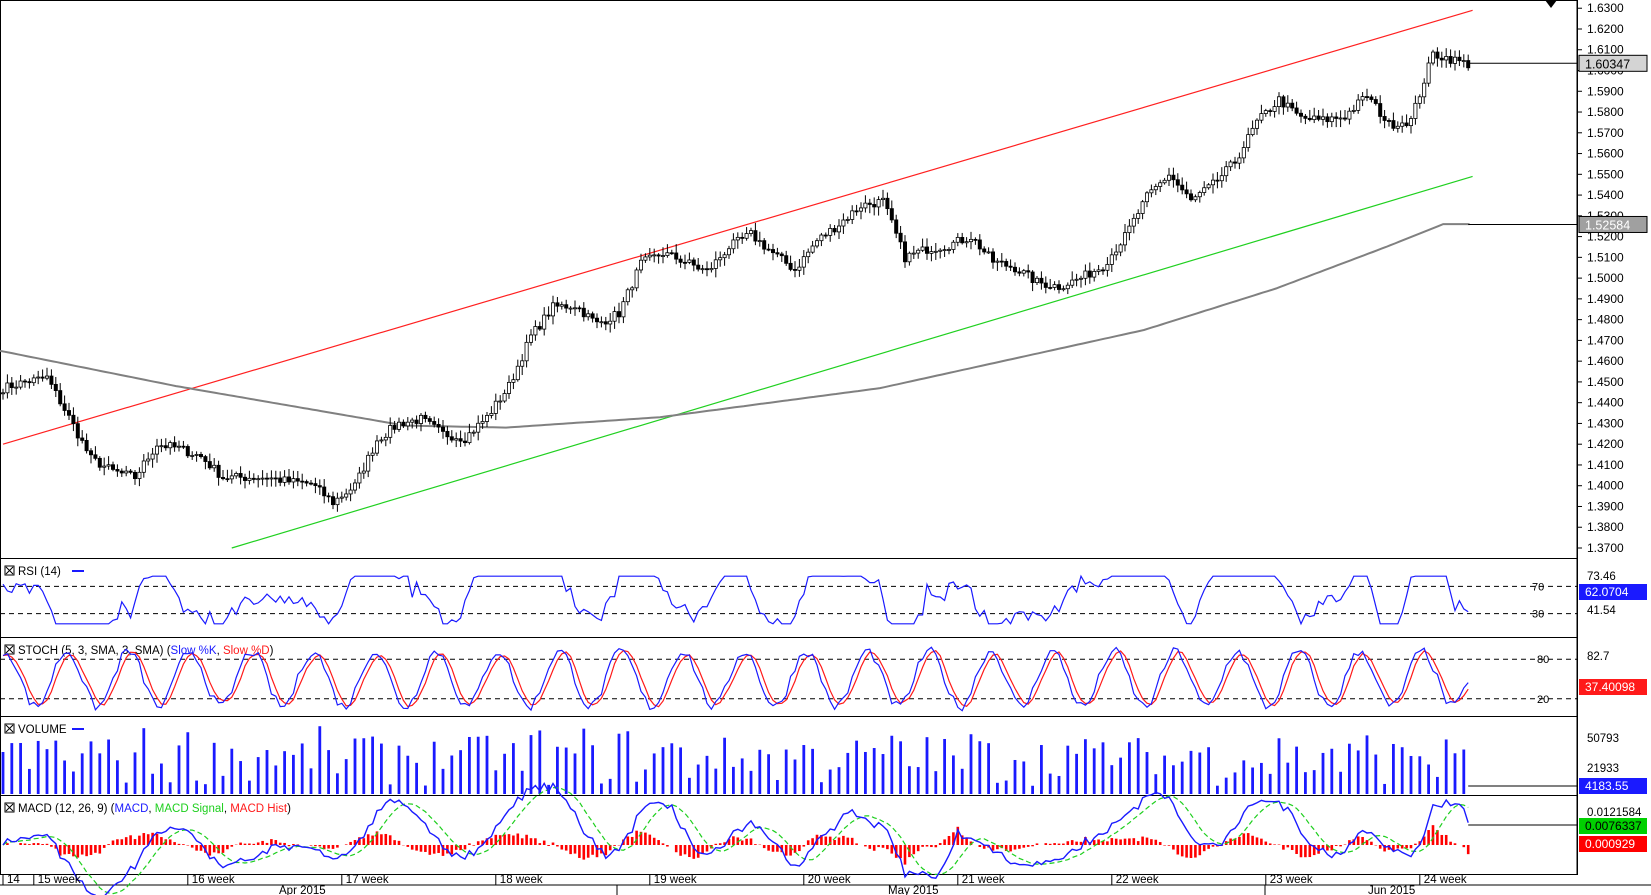 This screenshot has height=895, width=1651. I want to click on macd-signal-line, so click(735, 840).